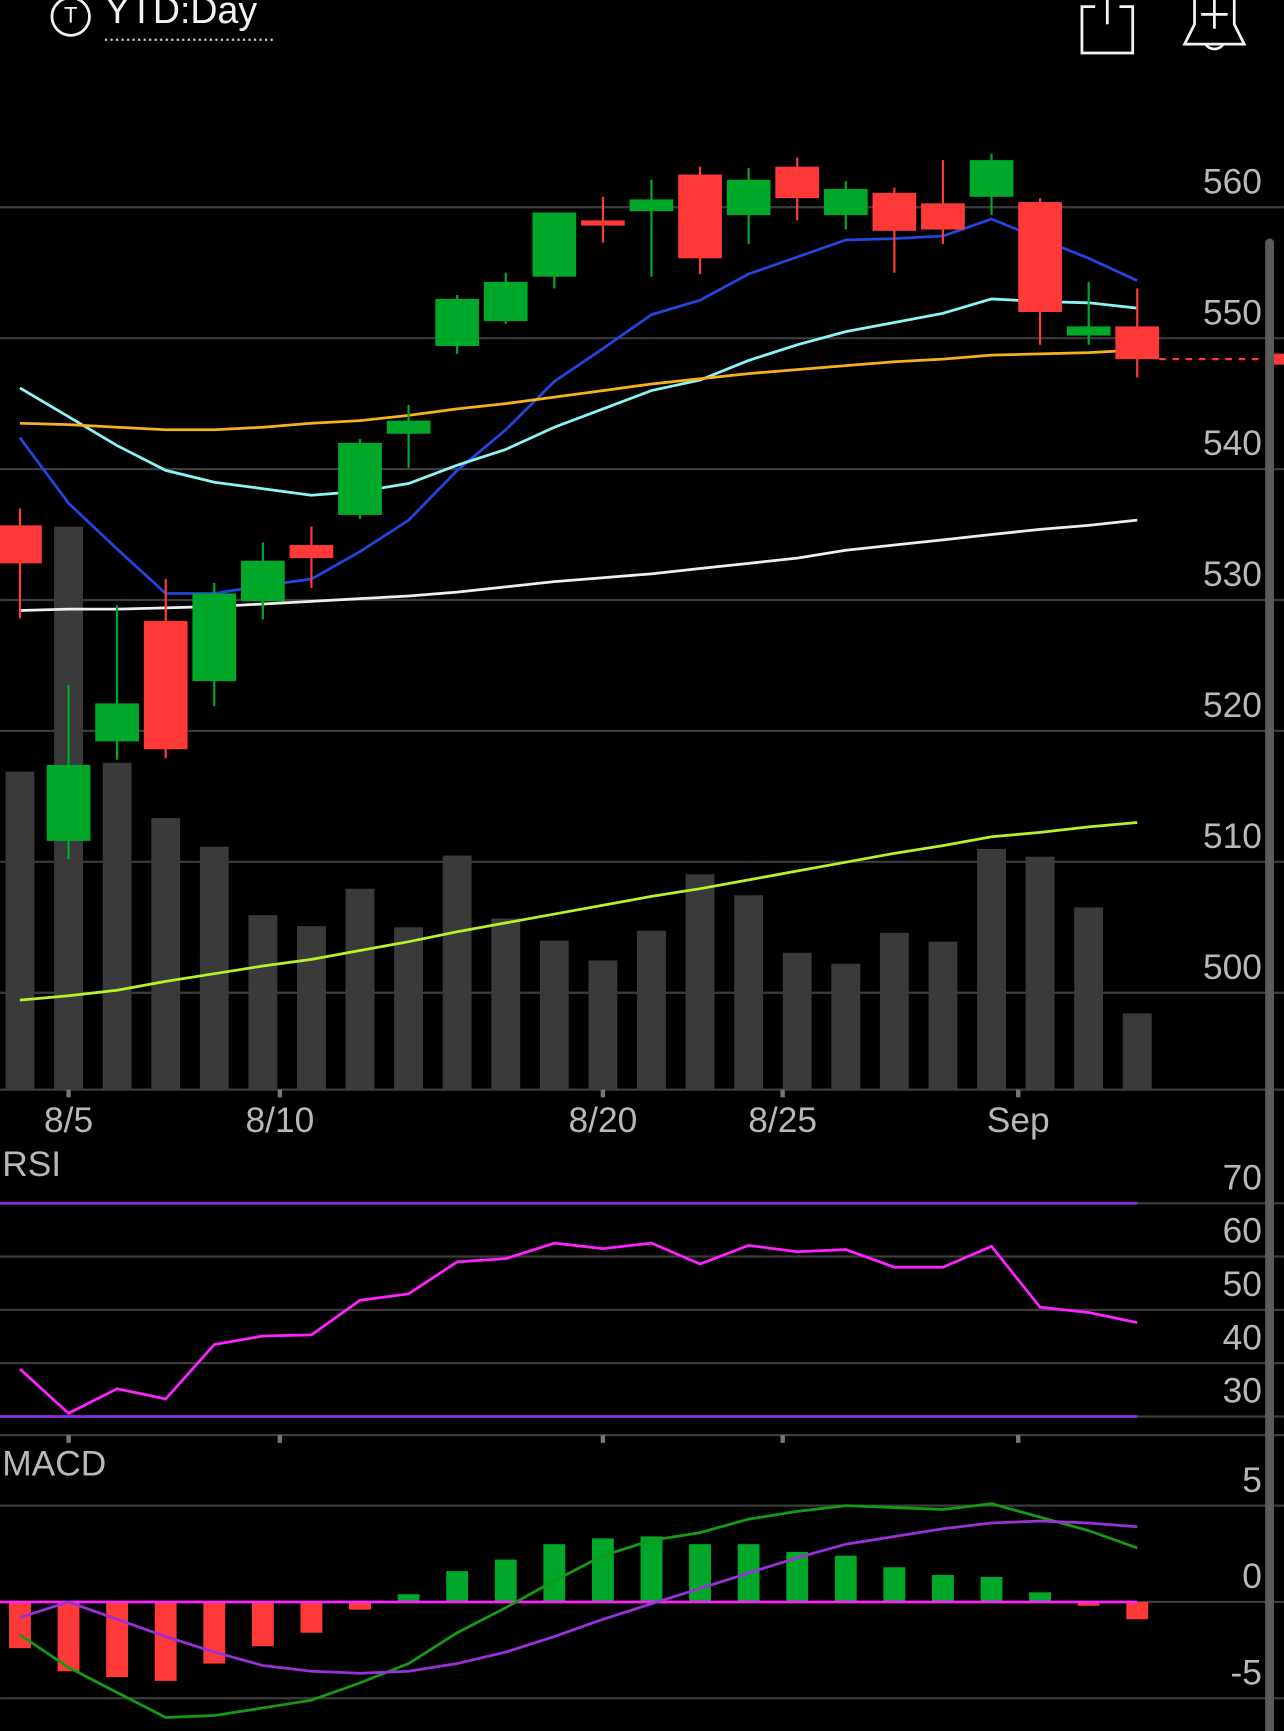 Image resolution: width=1284 pixels, height=1731 pixels. I want to click on alert-button, so click(1214, 25).